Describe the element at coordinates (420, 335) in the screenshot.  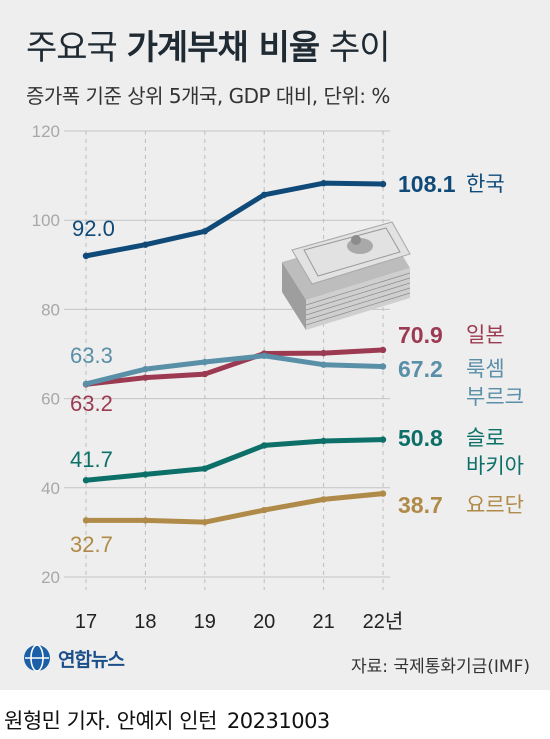
I see `last-value-label-japan: 70.9` at that location.